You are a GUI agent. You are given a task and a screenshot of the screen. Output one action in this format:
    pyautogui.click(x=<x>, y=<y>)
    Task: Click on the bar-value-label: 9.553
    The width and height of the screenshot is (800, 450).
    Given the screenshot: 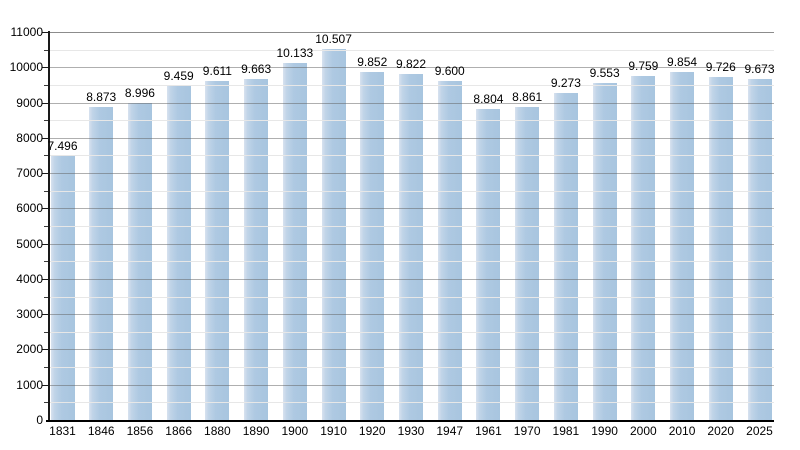 What is the action you would take?
    pyautogui.click(x=604, y=73)
    